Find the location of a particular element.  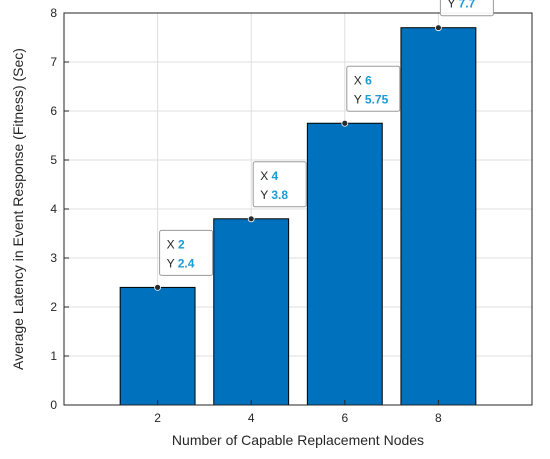

datatip-y-row: Y 5.75 is located at coordinates (371, 99).